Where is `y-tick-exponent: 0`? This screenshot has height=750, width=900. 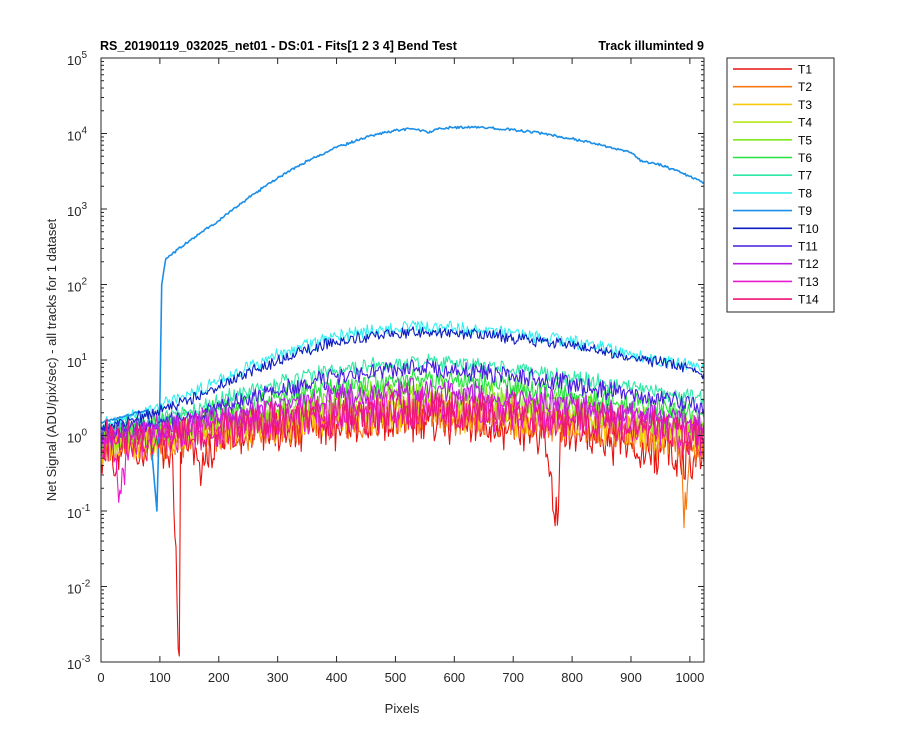
y-tick-exponent: 0 is located at coordinates (84, 433).